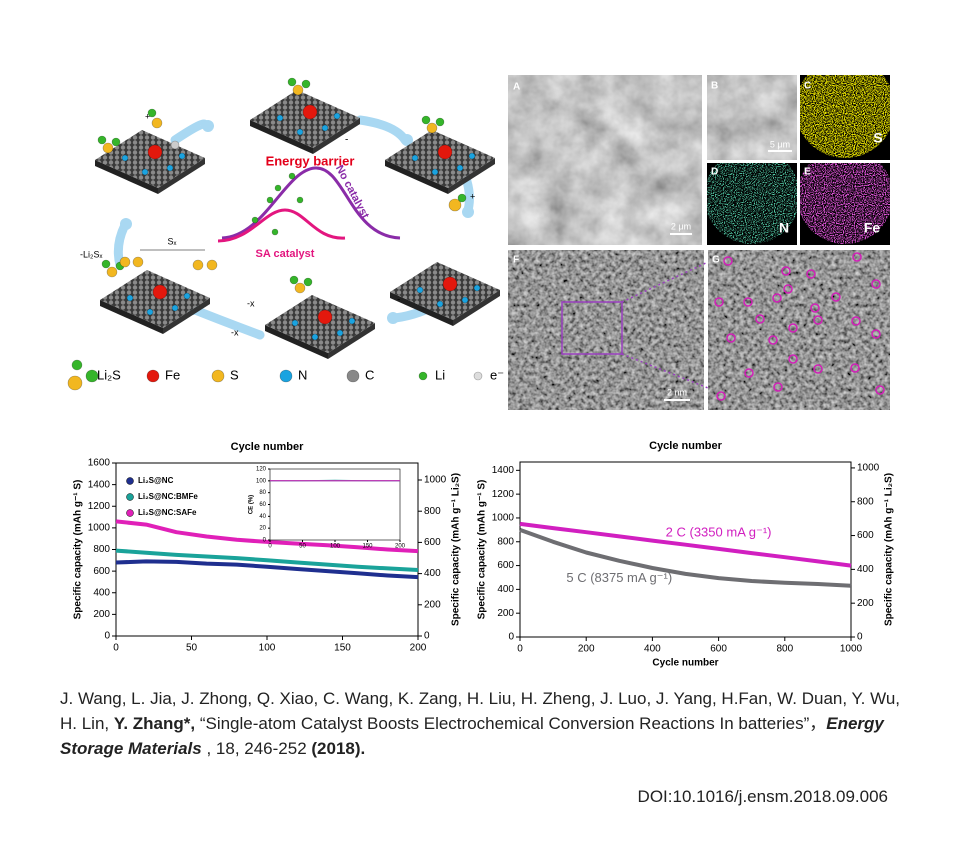 The width and height of the screenshot is (960, 856). What do you see at coordinates (505, 565) in the screenshot?
I see `y-tick-label: 600` at bounding box center [505, 565].